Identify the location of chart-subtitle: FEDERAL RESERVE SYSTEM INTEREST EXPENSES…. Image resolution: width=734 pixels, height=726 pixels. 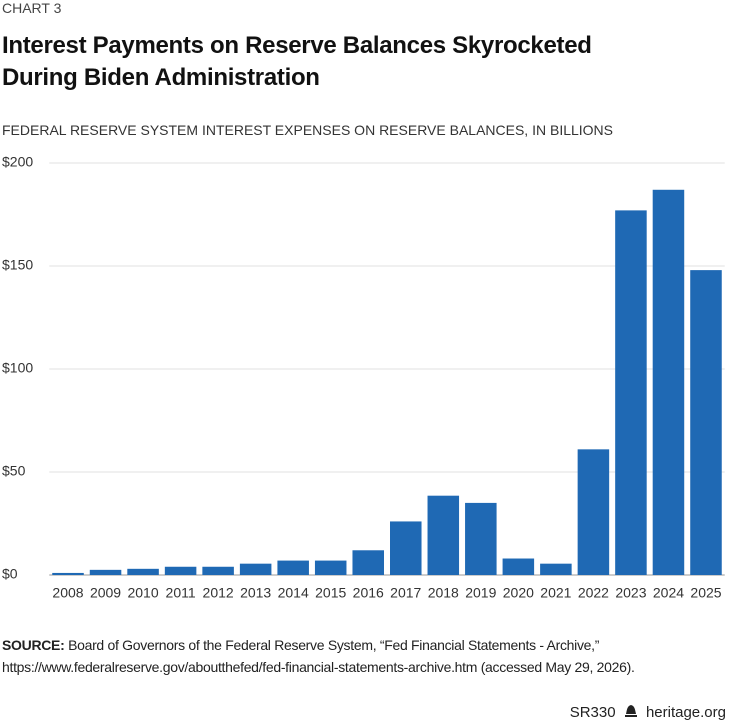
(308, 130).